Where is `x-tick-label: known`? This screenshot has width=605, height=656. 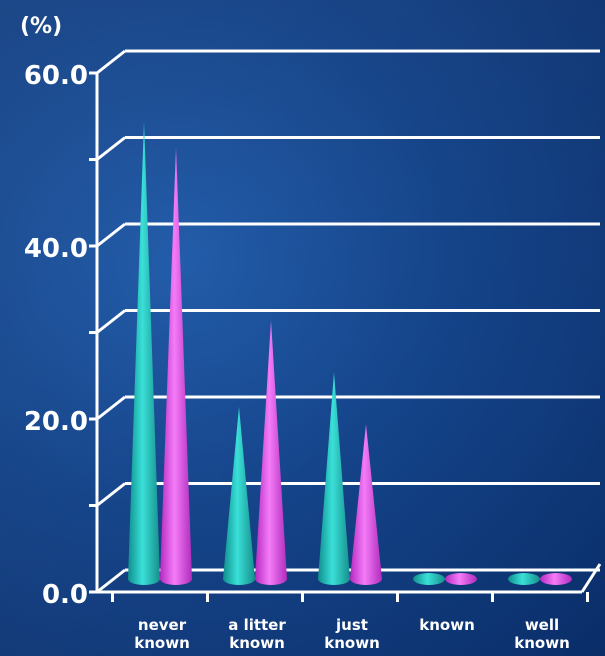
x-tick-label: known is located at coordinates (447, 625).